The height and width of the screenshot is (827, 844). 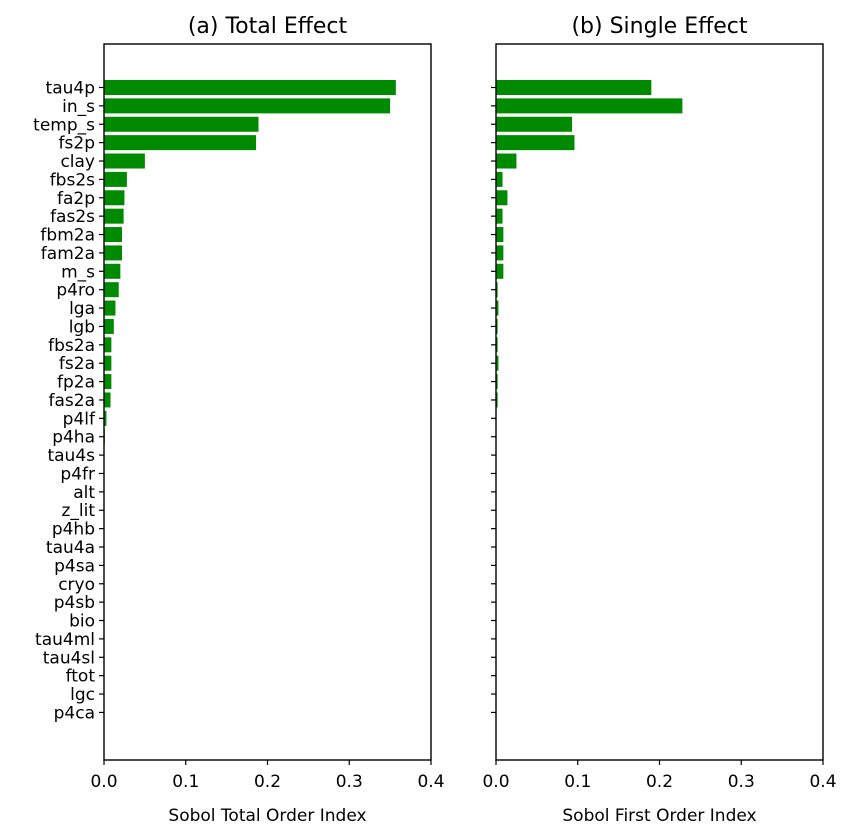 I want to click on category-label-z_lit: z_lit, so click(x=78, y=511).